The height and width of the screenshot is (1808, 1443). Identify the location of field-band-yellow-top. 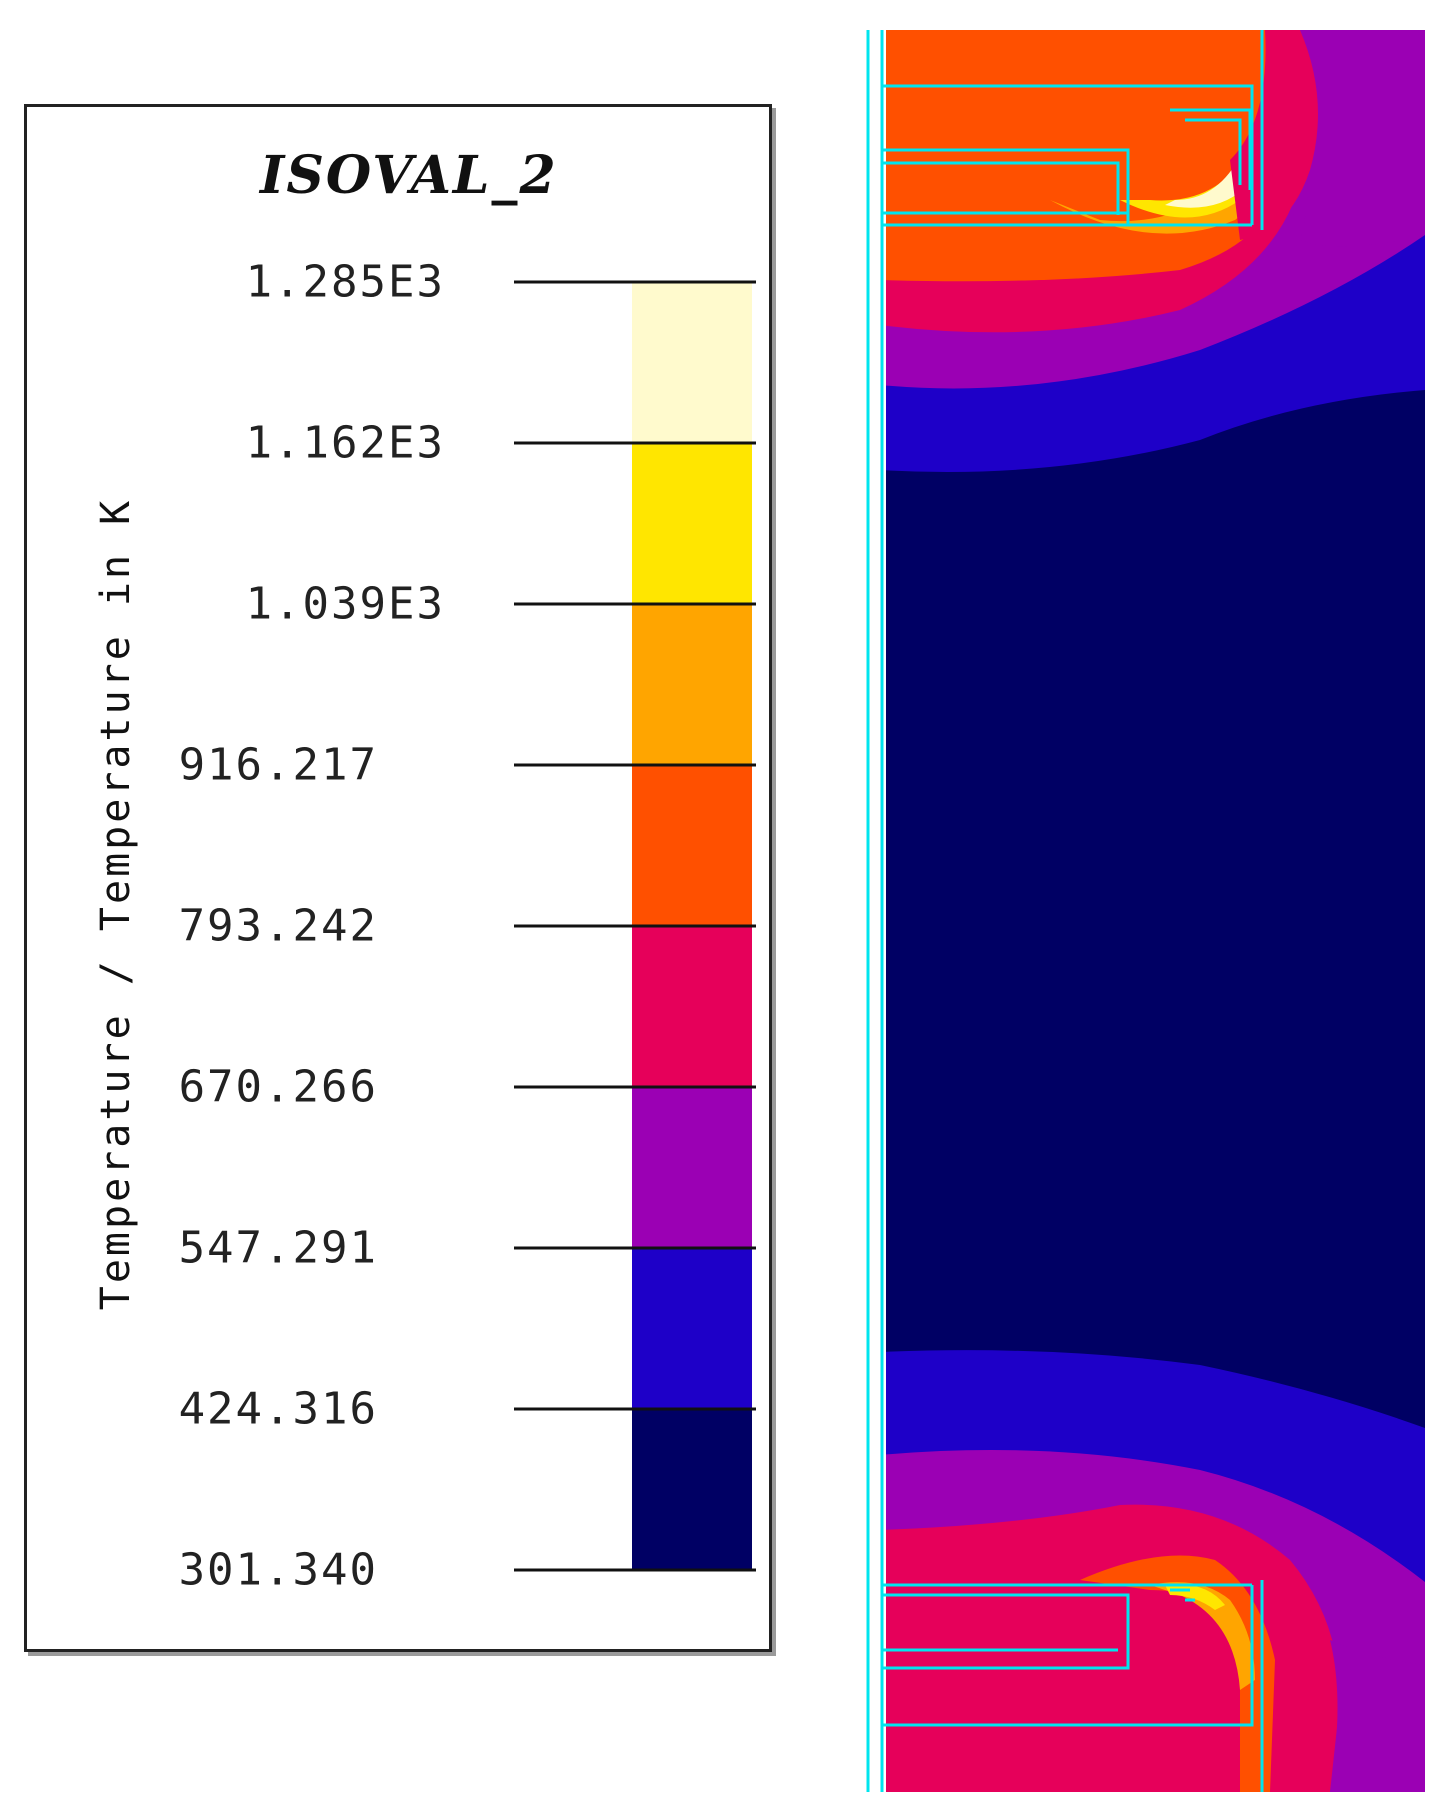
(1191, 186).